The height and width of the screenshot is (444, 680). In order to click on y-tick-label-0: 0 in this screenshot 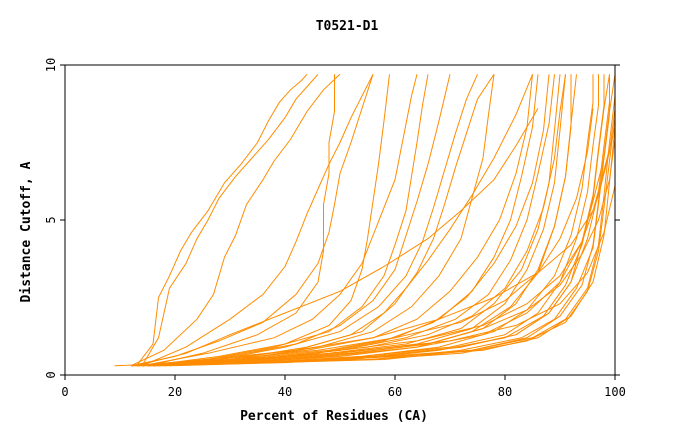, I will do `click(51, 374)`.